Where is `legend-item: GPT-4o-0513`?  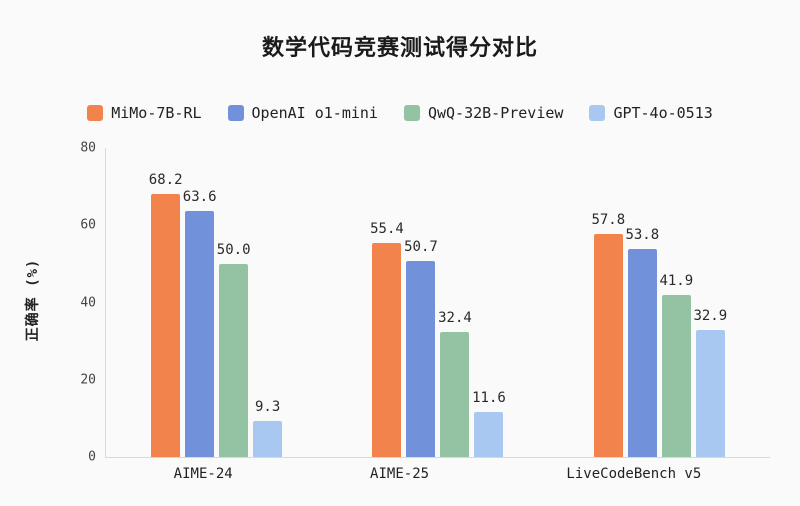
legend-item: GPT-4o-0513 is located at coordinates (651, 113).